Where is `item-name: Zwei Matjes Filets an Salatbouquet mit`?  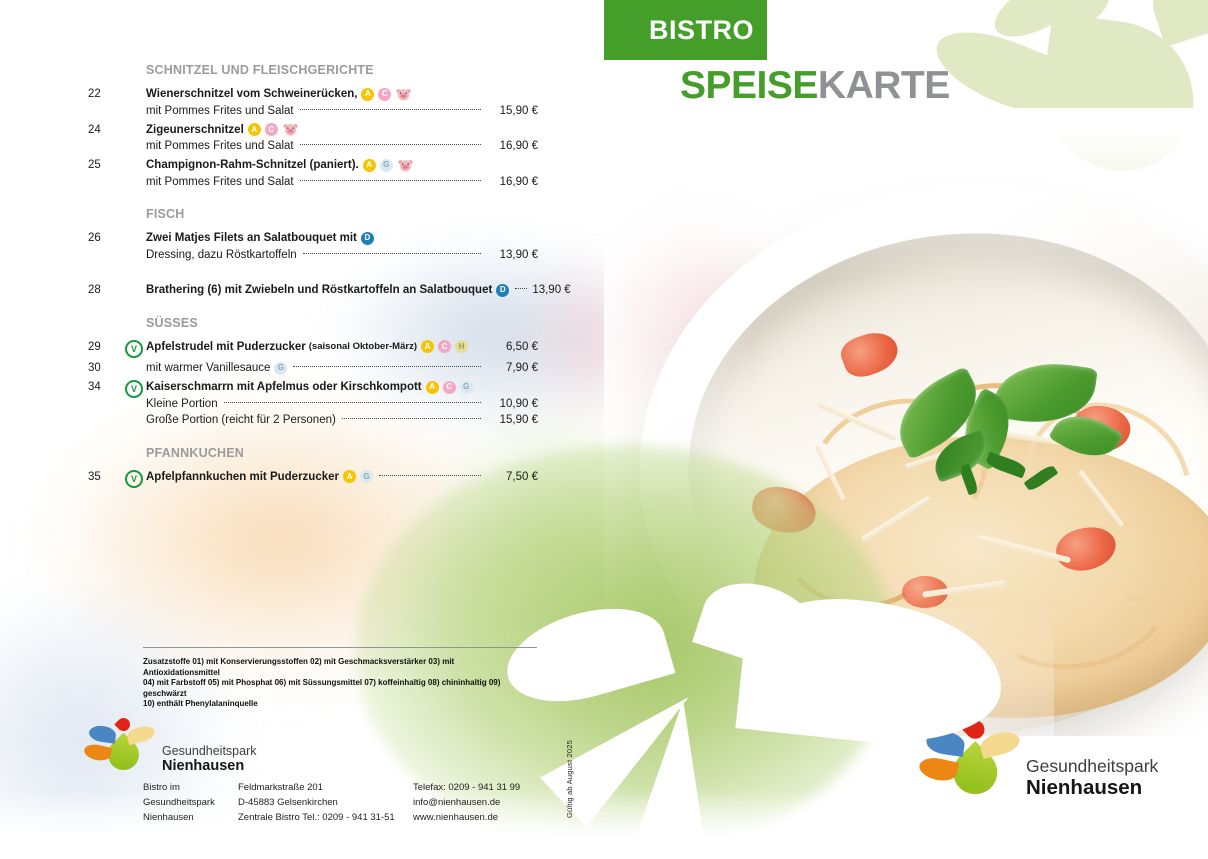 item-name: Zwei Matjes Filets an Salatbouquet mit is located at coordinates (251, 238).